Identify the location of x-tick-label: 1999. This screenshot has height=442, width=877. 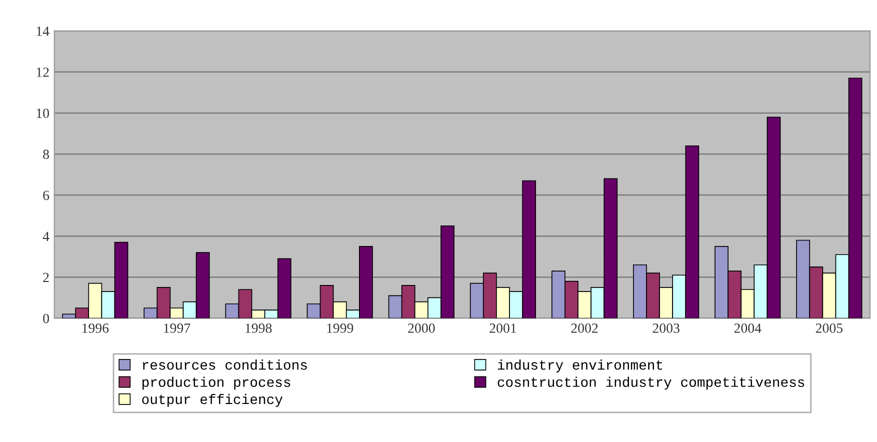
(340, 328).